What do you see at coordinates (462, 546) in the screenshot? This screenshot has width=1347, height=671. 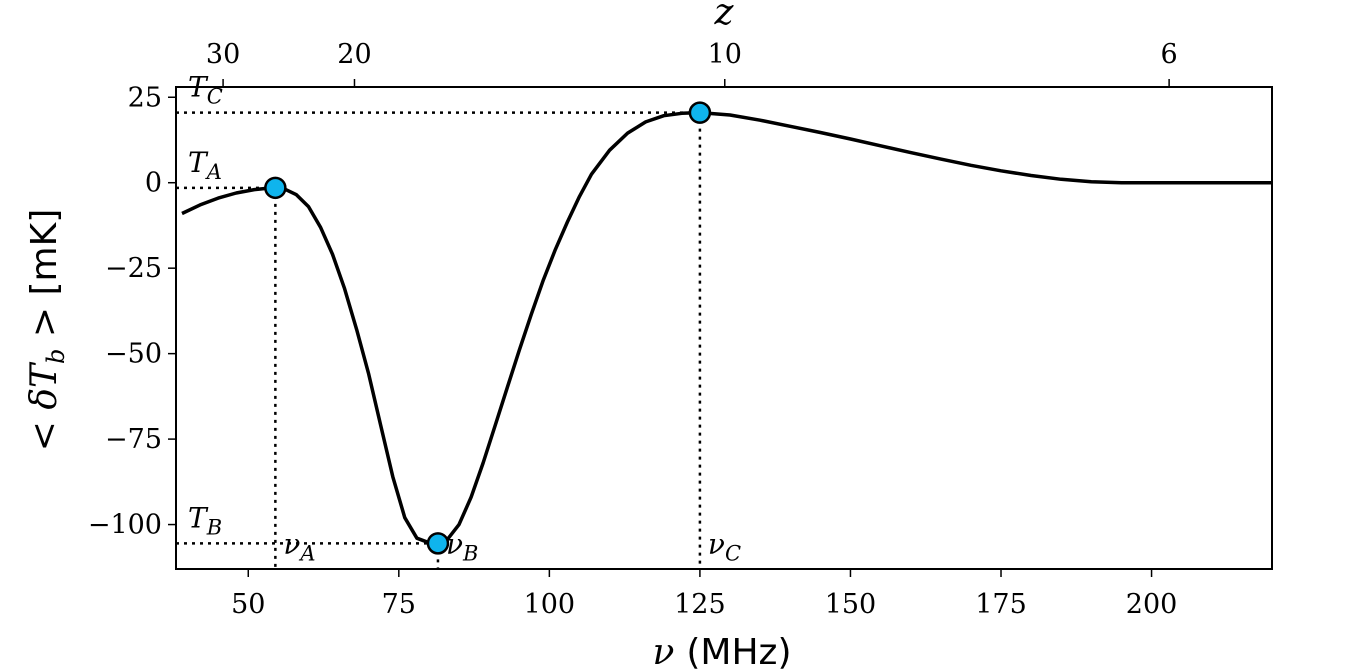 I see `nu-annotation: νB` at bounding box center [462, 546].